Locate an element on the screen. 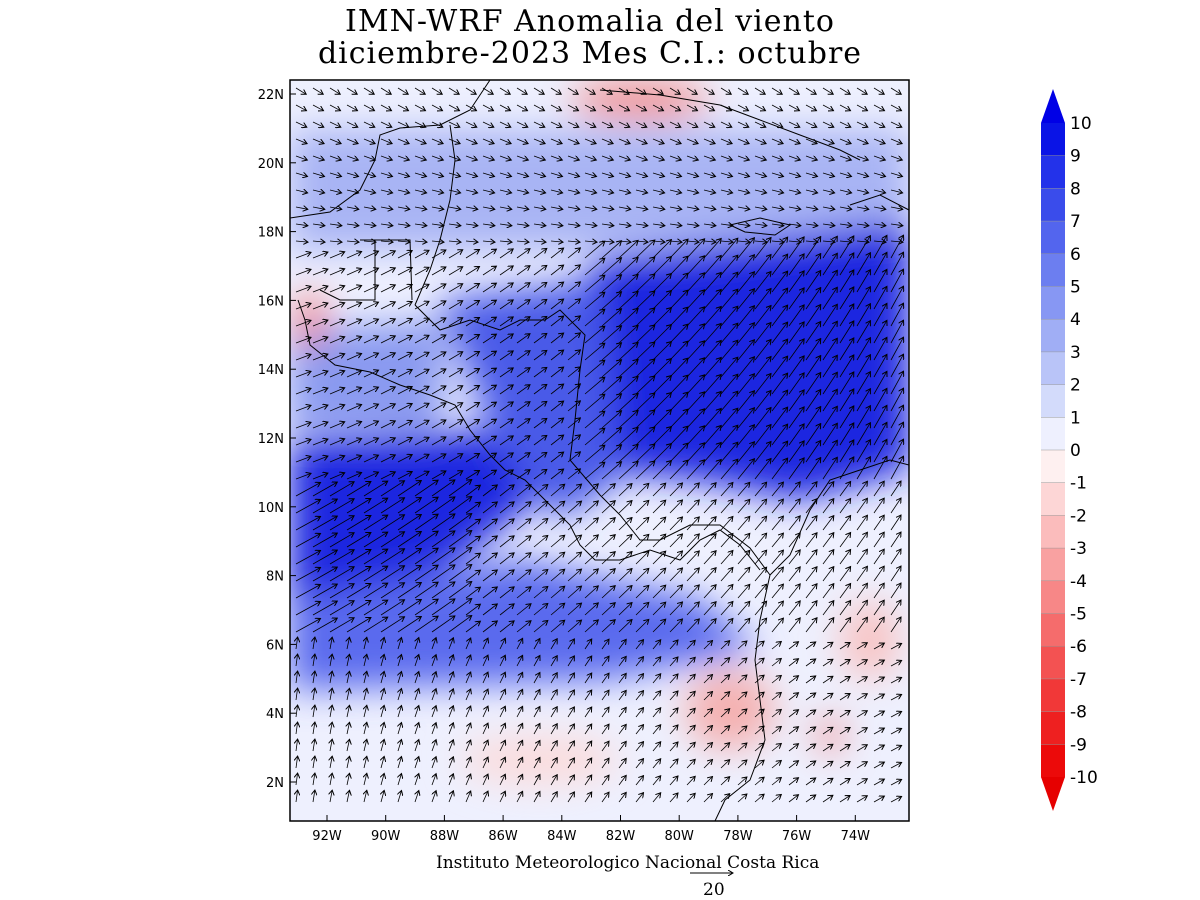 The image size is (1200, 900). colorbar-label: 1 is located at coordinates (1075, 418).